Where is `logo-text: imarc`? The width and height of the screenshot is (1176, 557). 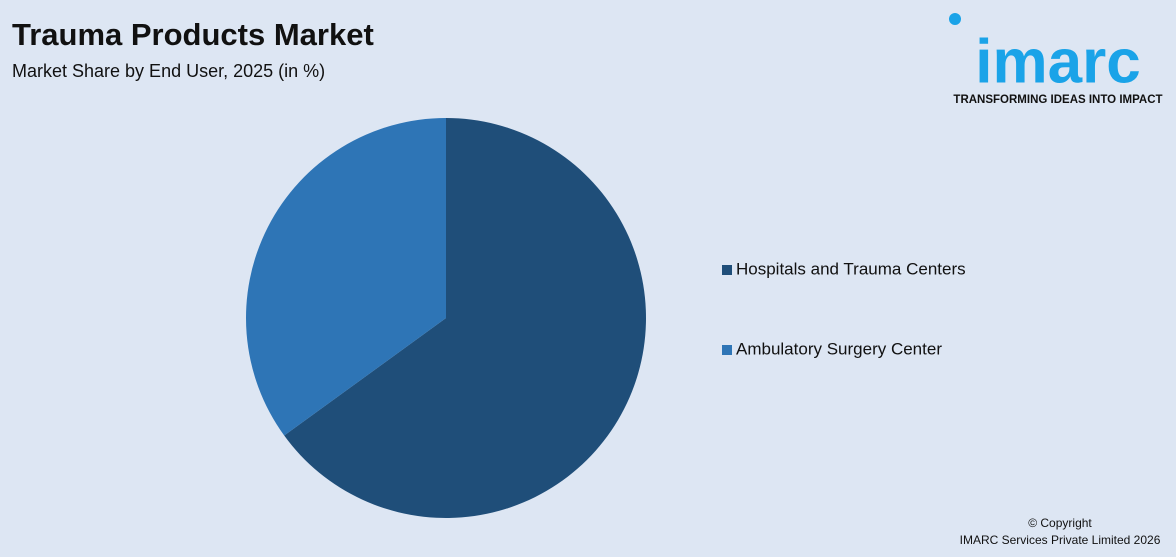 logo-text: imarc is located at coordinates (1057, 61).